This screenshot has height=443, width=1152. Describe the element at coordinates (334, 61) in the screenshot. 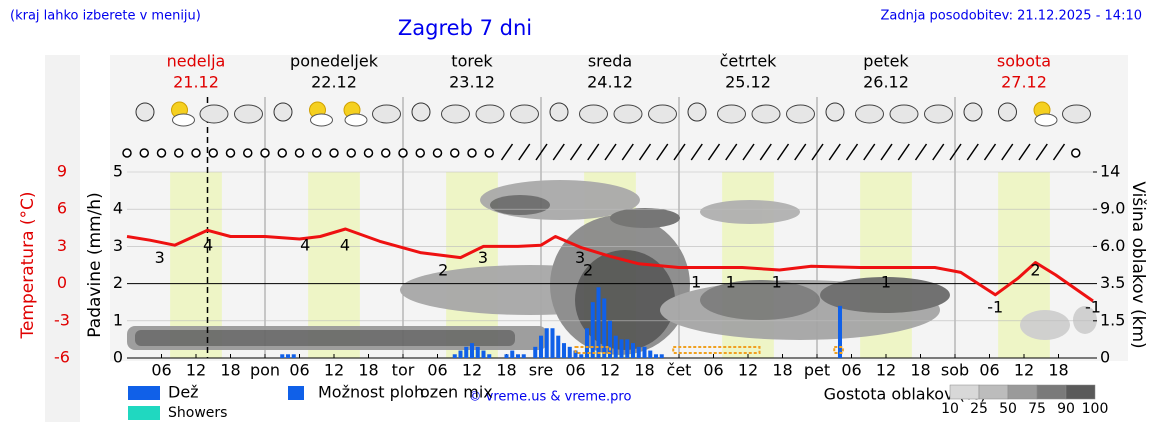

I see `day-name: ponedeljek` at that location.